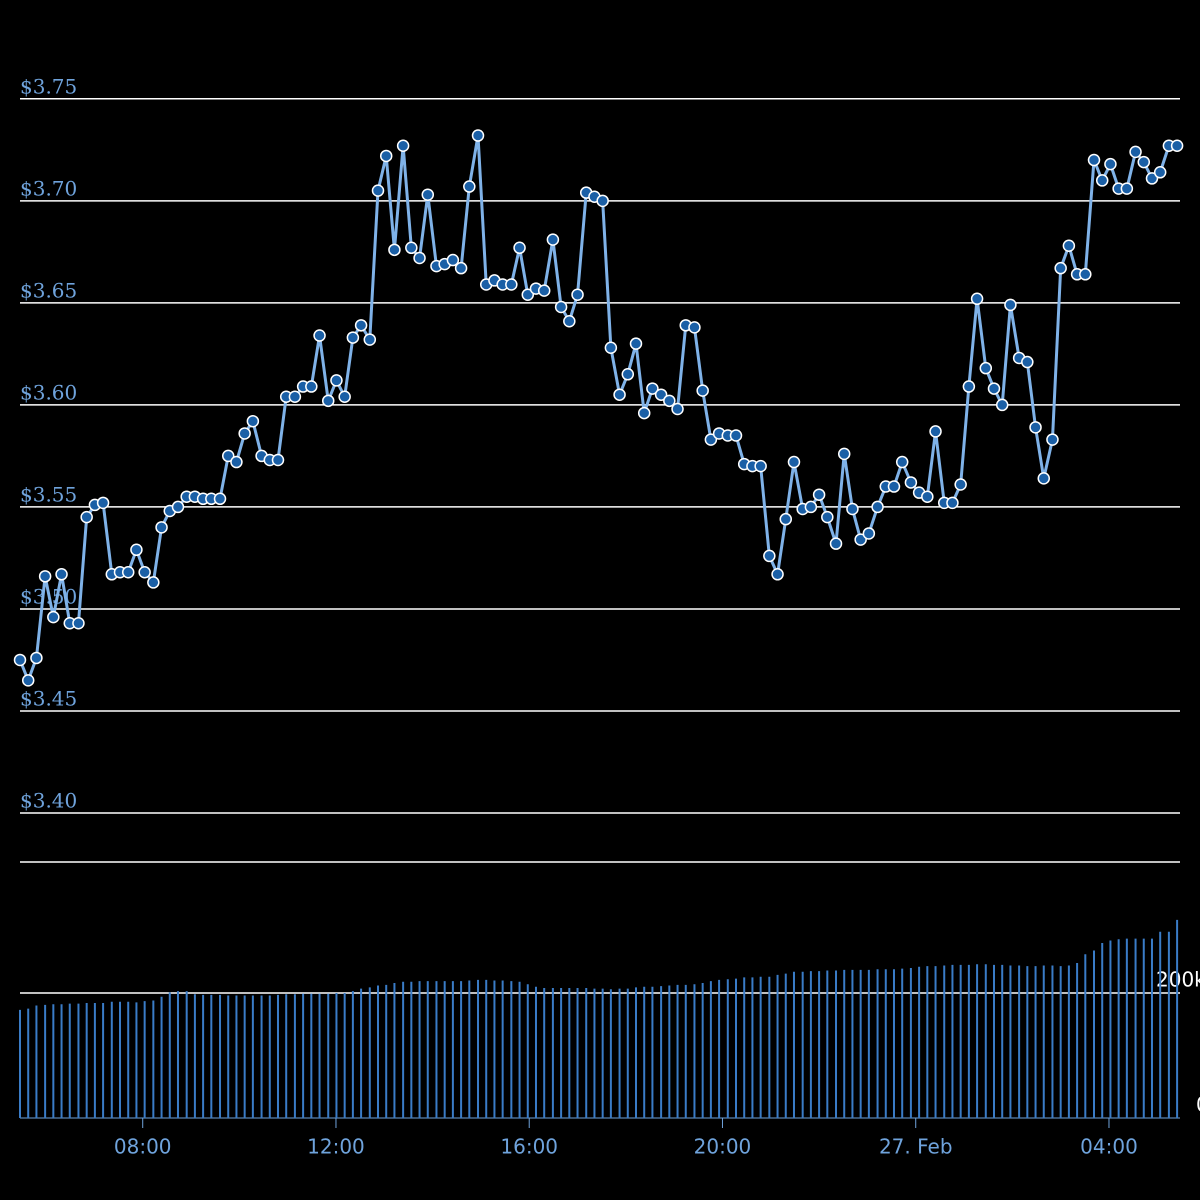 This screenshot has width=1200, height=1200. I want to click on x-tick-label: 27. Feb, so click(916, 1147).